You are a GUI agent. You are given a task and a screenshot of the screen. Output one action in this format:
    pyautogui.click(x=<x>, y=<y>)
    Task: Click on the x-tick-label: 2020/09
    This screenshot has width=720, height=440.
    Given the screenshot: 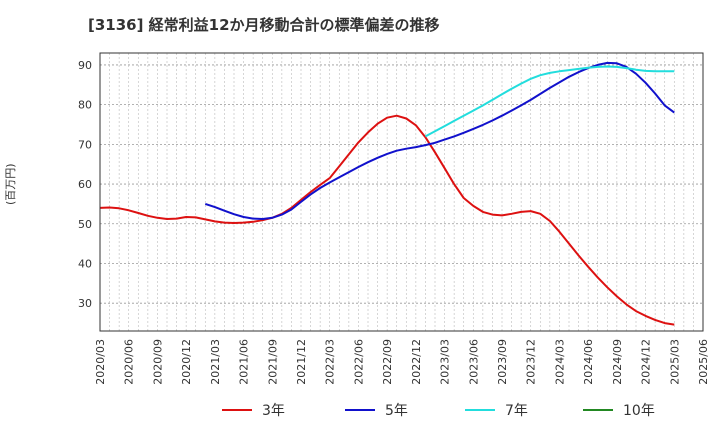 What is the action you would take?
    pyautogui.click(x=157, y=362)
    